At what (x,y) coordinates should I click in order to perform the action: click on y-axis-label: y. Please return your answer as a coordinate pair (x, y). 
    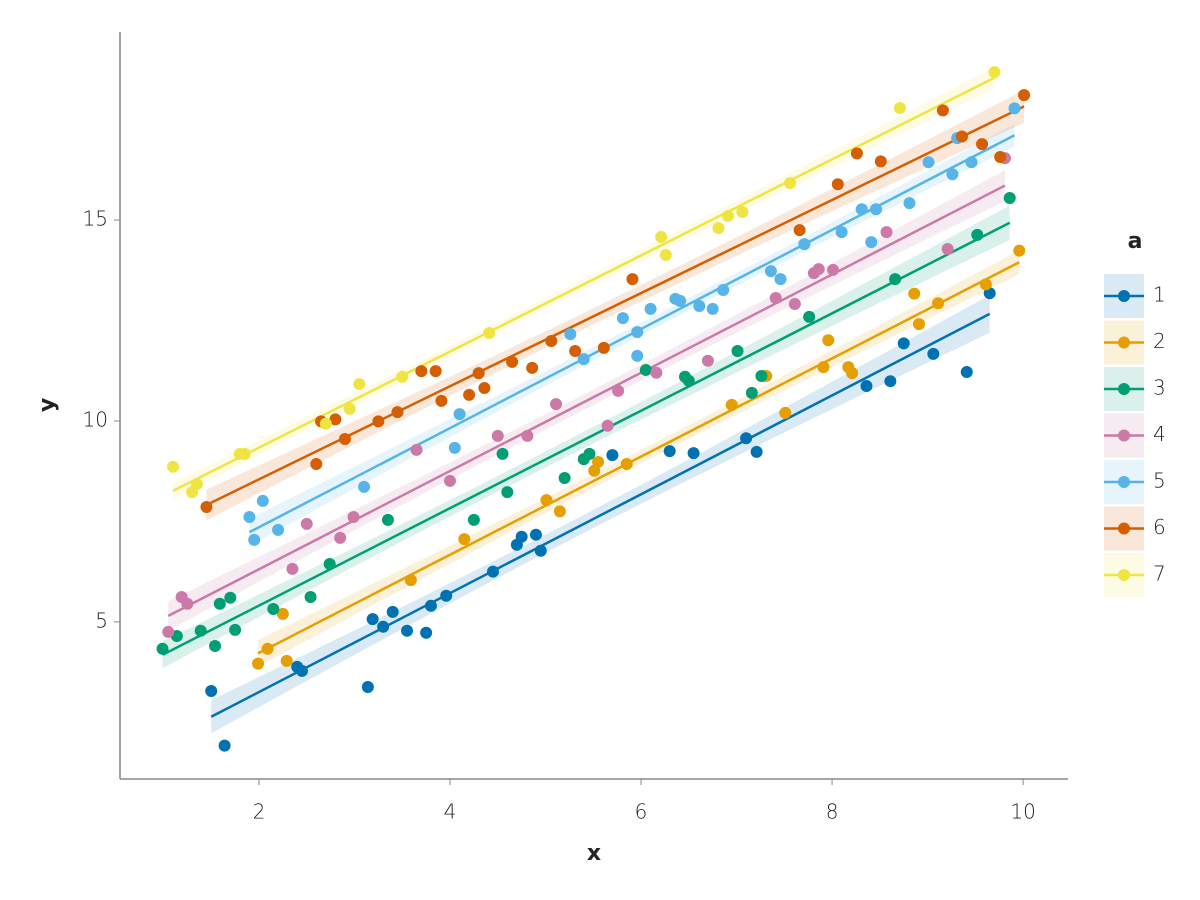
    Looking at the image, I should click on (47, 405).